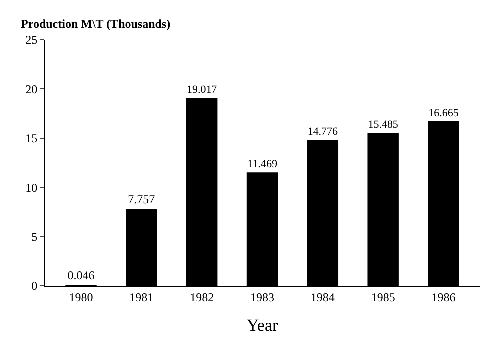  Describe the element at coordinates (322, 297) in the screenshot. I see `x-tick-label: 1984` at that location.